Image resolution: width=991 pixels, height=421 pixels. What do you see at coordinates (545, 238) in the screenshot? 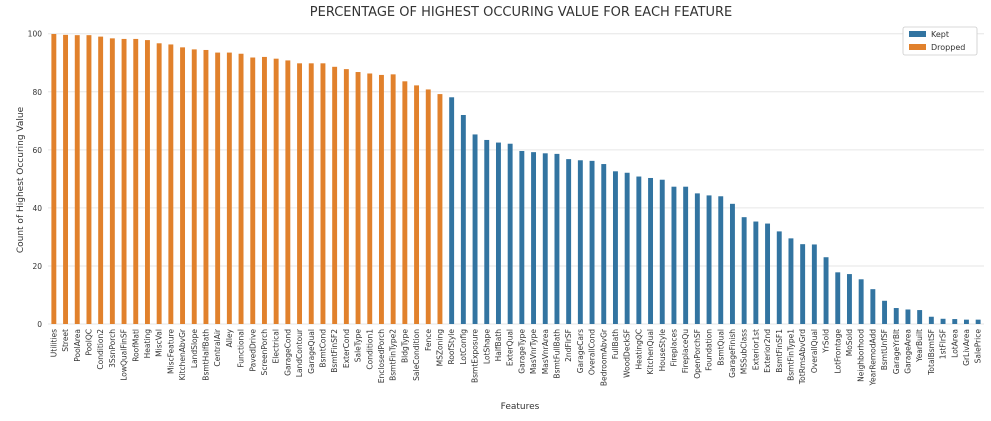
I see `bar-MasVnrArea` at bounding box center [545, 238].